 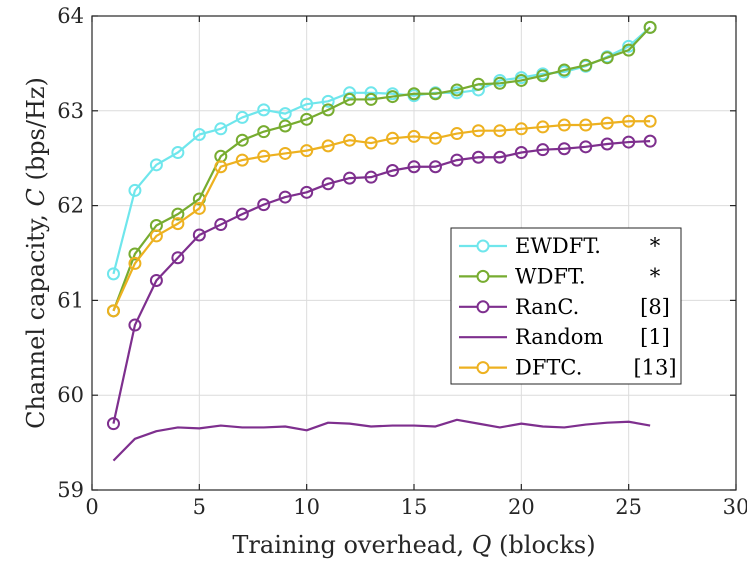 What do you see at coordinates (306, 507) in the screenshot?
I see `x-tick-label: 10` at bounding box center [306, 507].